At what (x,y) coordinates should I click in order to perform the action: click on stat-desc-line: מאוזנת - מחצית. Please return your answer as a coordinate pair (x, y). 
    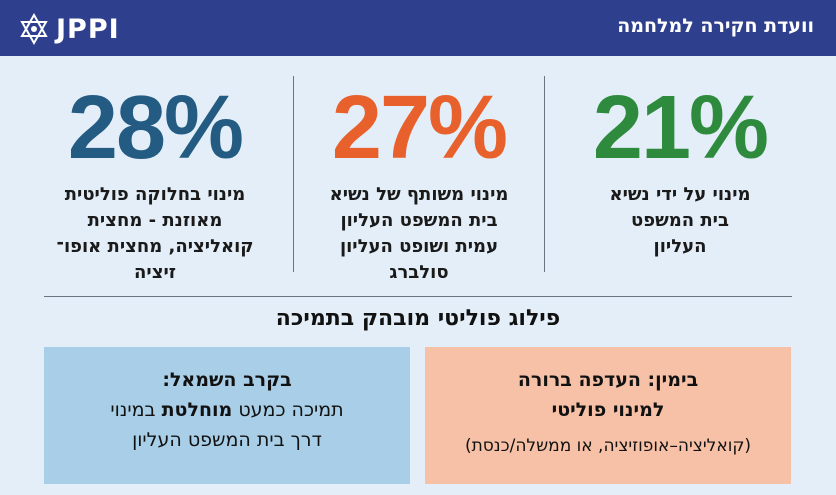
    Looking at the image, I should click on (155, 220).